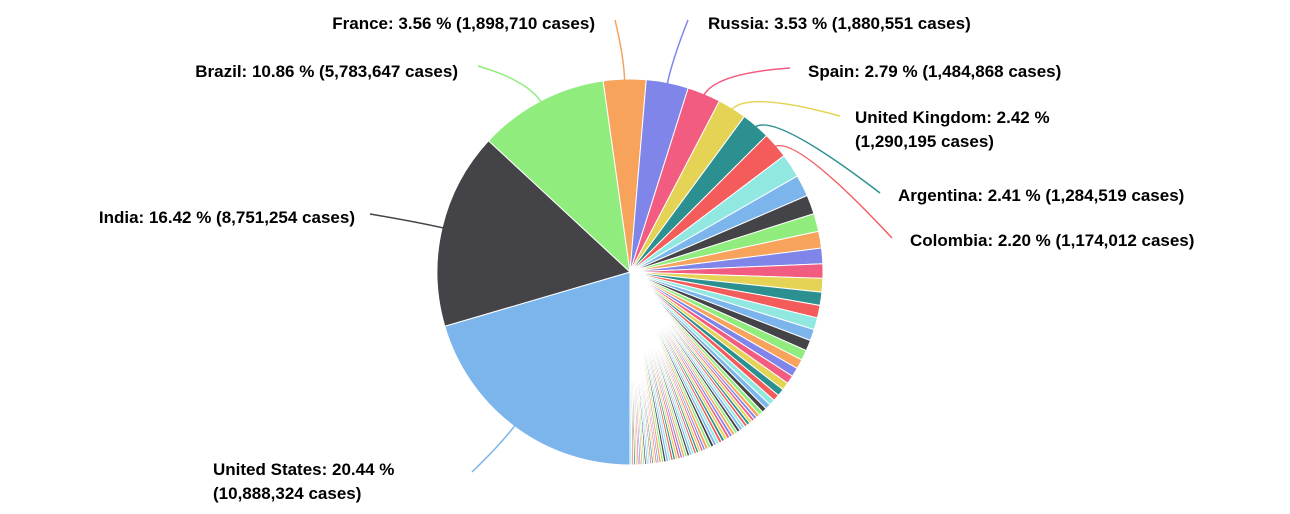  Describe the element at coordinates (1052, 240) in the screenshot. I see `data-label: Colombia: 2.20 % (1,174,012 cases)` at that location.